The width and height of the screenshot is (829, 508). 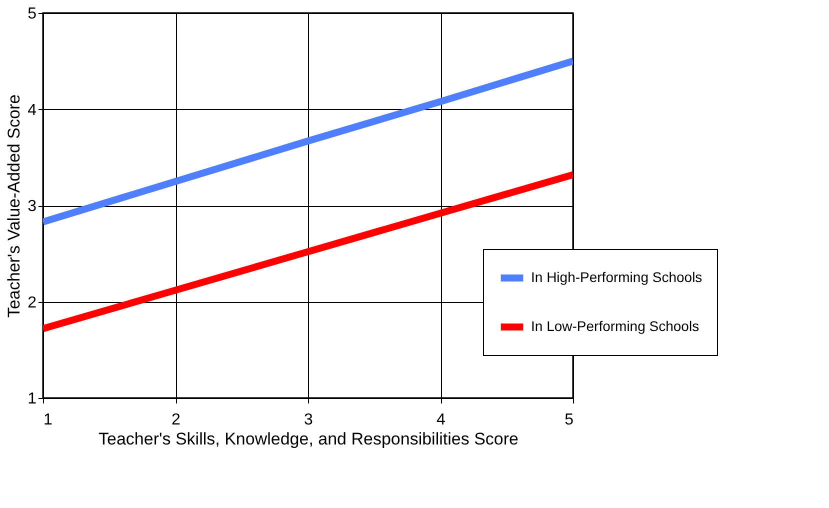 I want to click on x-tick-label: 3, so click(x=309, y=420).